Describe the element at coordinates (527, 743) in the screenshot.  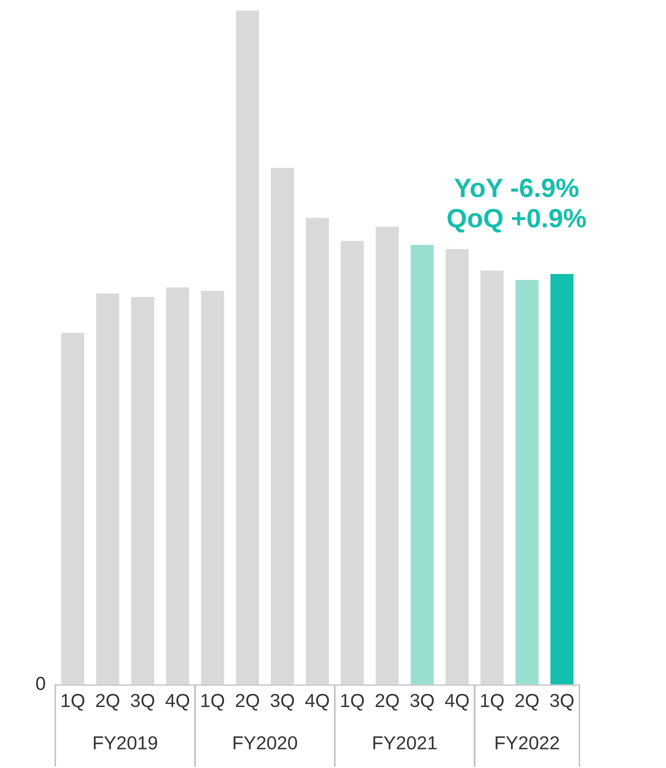
I see `text: FY2022` at that location.